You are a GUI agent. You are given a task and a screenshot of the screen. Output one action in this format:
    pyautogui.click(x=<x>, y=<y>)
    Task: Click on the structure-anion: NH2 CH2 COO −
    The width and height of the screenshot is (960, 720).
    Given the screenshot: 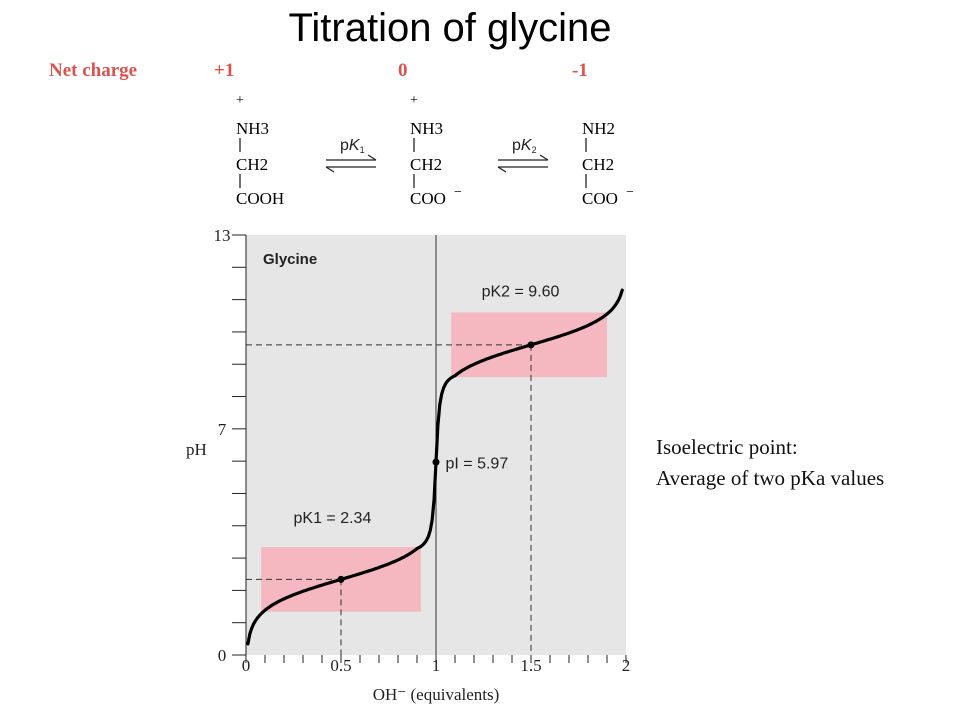 What is the action you would take?
    pyautogui.click(x=608, y=163)
    